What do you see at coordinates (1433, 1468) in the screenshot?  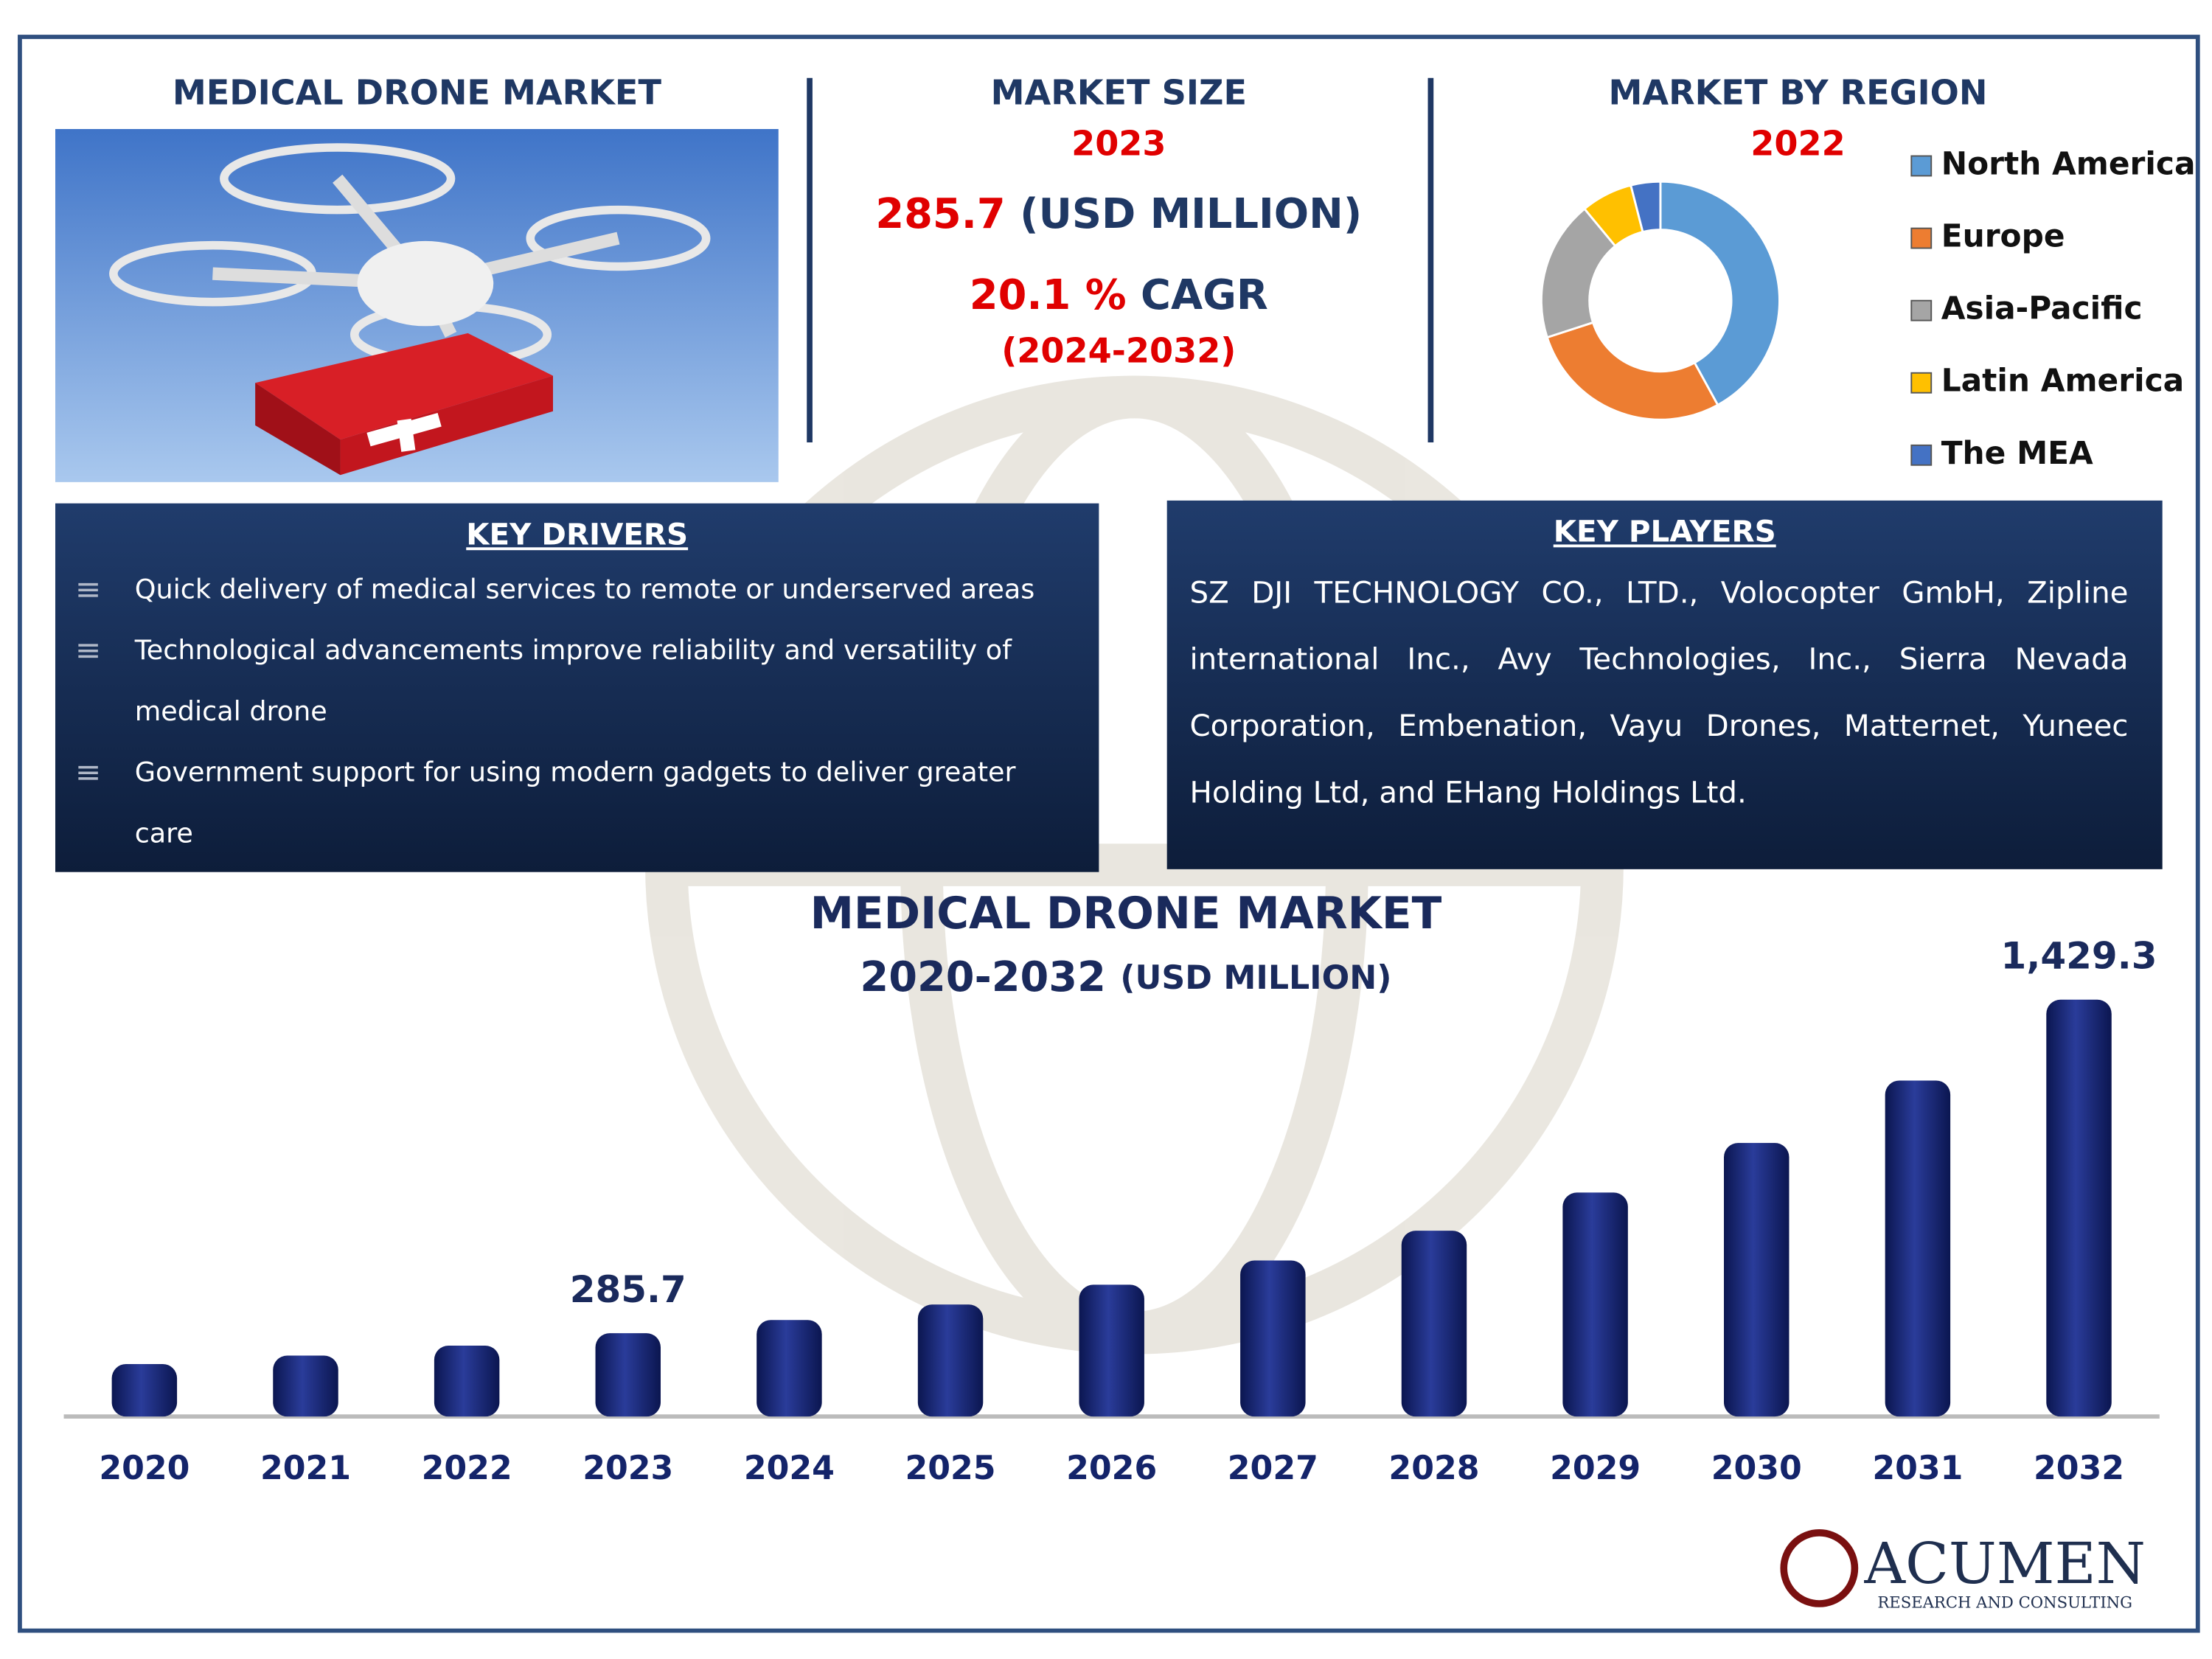 I see `x-tick-label: 2028` at bounding box center [1433, 1468].